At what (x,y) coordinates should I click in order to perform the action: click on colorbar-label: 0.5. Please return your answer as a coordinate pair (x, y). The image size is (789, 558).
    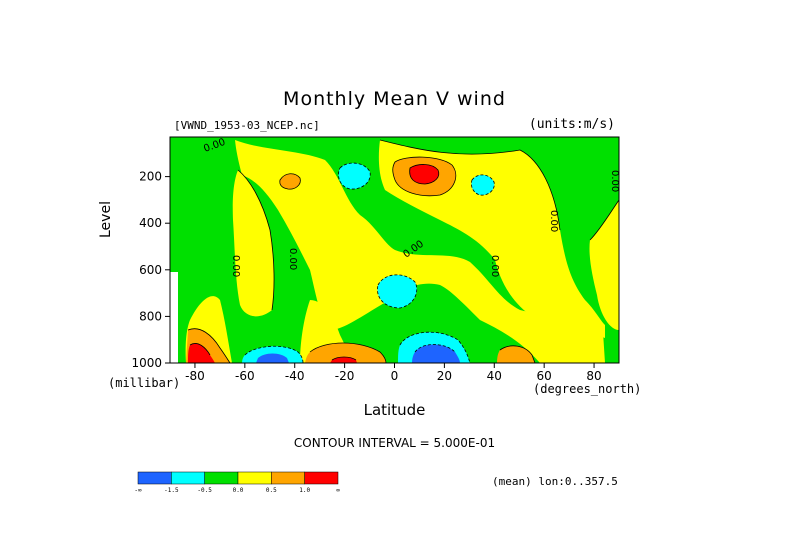
    Looking at the image, I should click on (271, 490).